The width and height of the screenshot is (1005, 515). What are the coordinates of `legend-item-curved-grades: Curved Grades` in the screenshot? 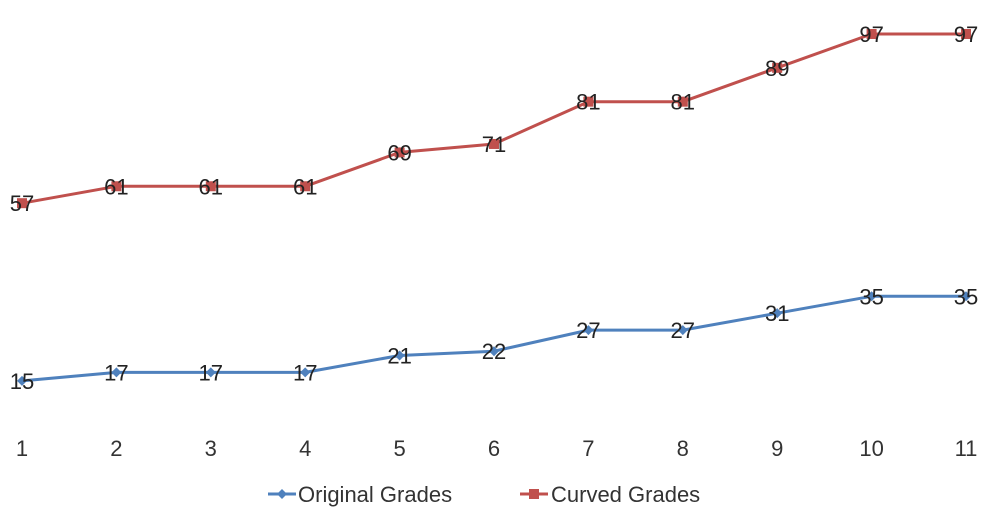 It's located at (610, 494).